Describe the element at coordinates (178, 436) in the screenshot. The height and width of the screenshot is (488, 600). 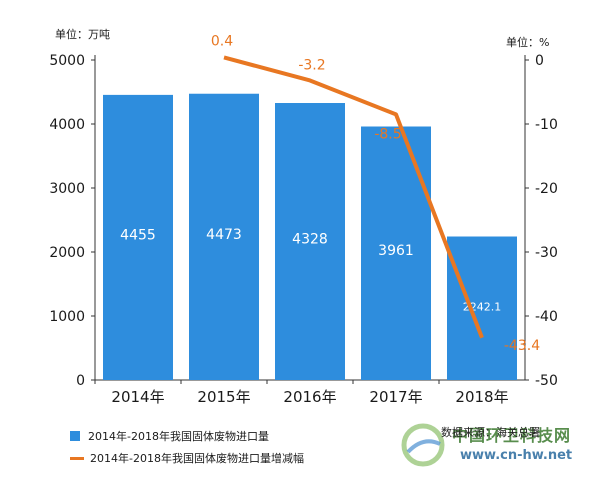
I see `legend-bar-label: 2014年-2018年我国固体废物进口量` at that location.